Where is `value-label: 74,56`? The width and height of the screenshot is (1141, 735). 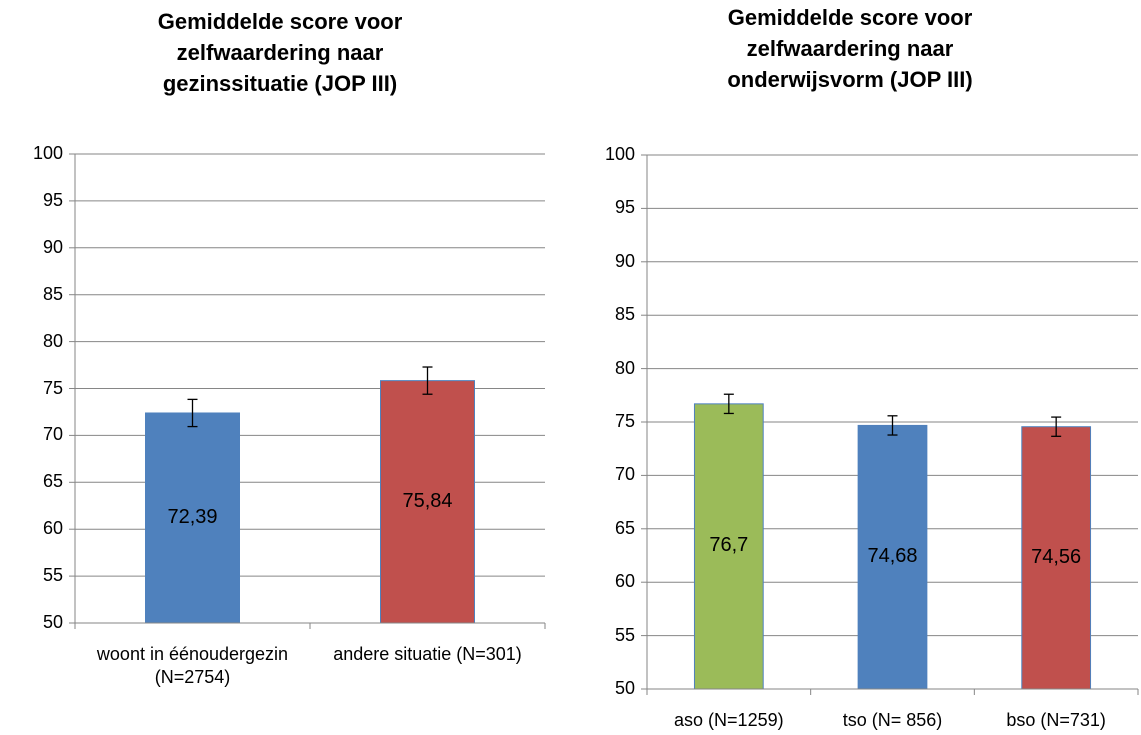 value-label: 74,56 is located at coordinates (1056, 556).